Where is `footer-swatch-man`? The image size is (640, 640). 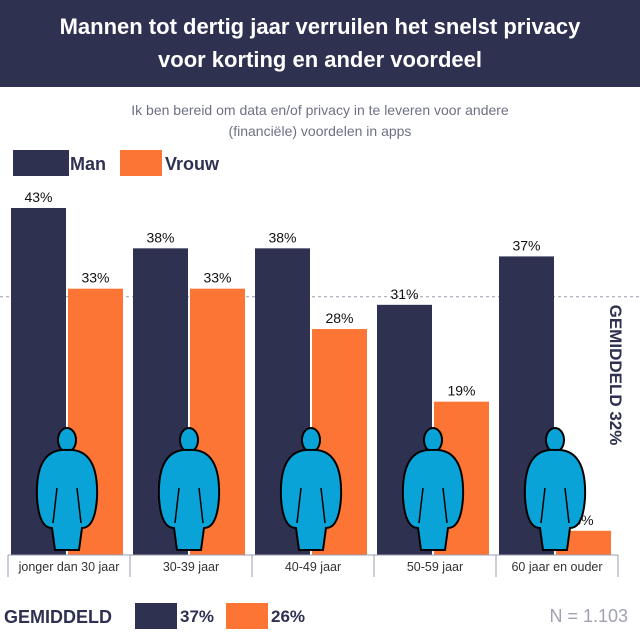
footer-swatch-man is located at coordinates (156, 616).